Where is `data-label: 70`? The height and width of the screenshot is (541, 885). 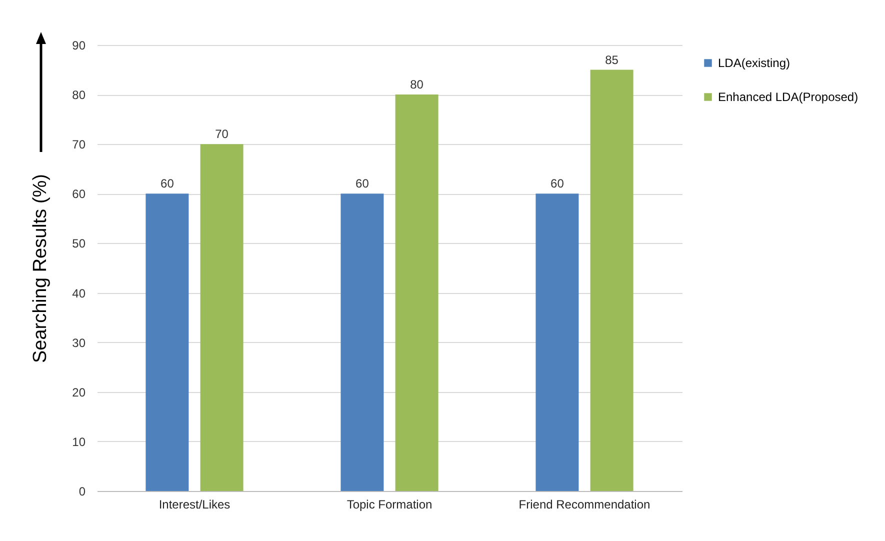
data-label: 70 is located at coordinates (222, 134).